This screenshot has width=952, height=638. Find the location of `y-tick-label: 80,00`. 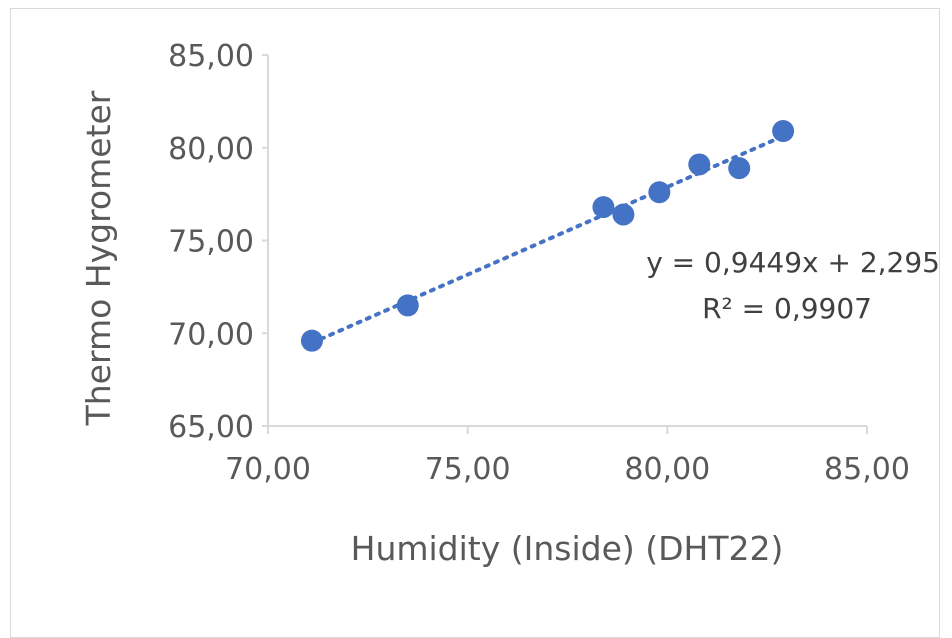

y-tick-label: 80,00 is located at coordinates (211, 149).